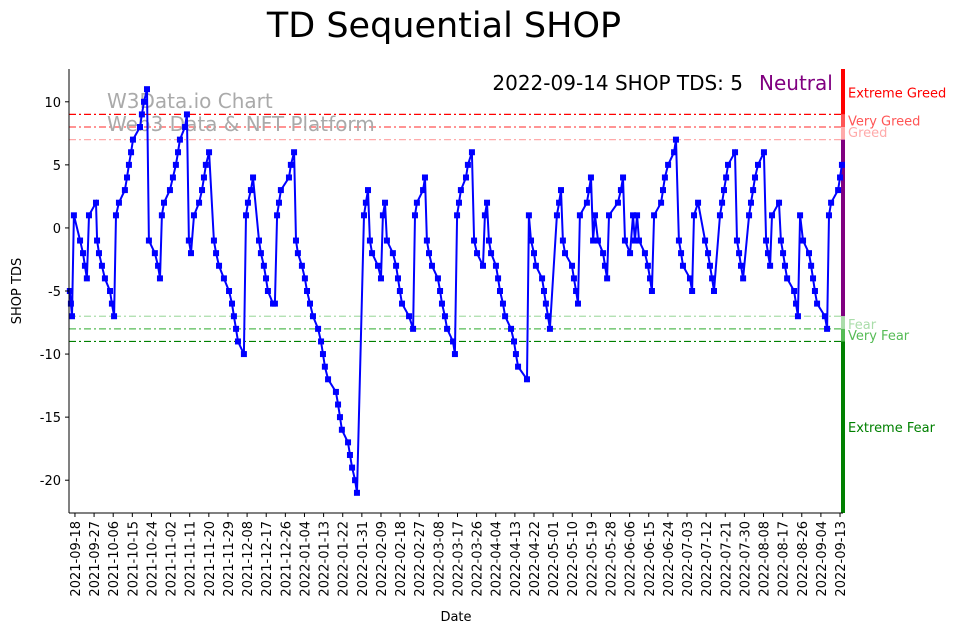 The height and width of the screenshot is (633, 962). What do you see at coordinates (190, 101) in the screenshot?
I see `watermark-line-1: W3Data.io Chart` at bounding box center [190, 101].